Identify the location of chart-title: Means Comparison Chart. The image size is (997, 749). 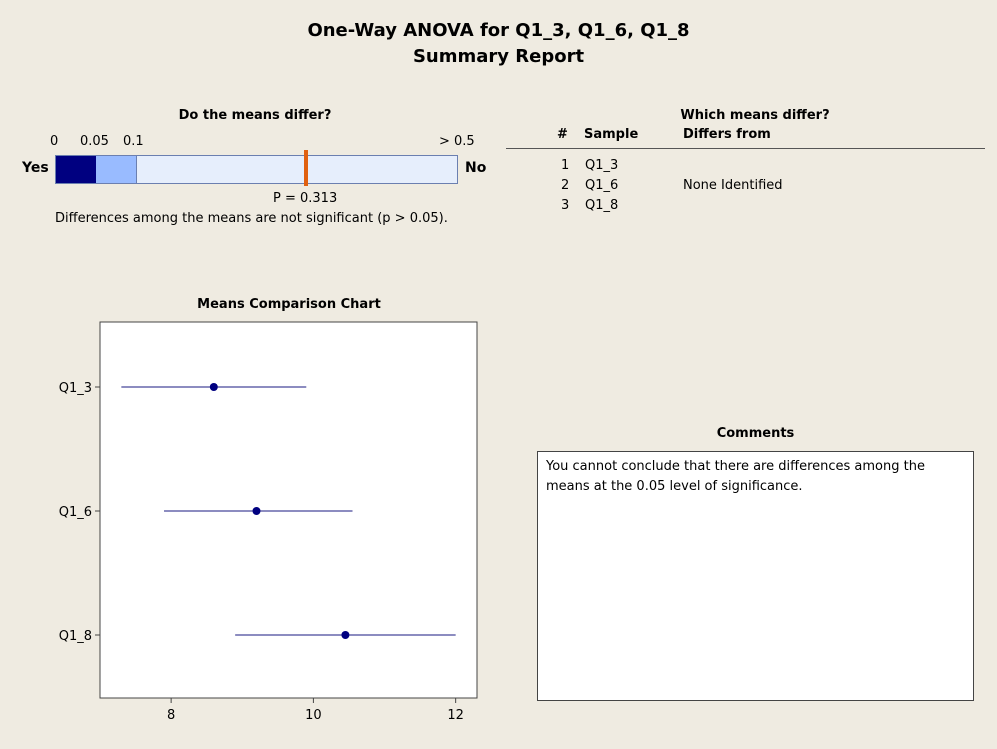
(289, 304).